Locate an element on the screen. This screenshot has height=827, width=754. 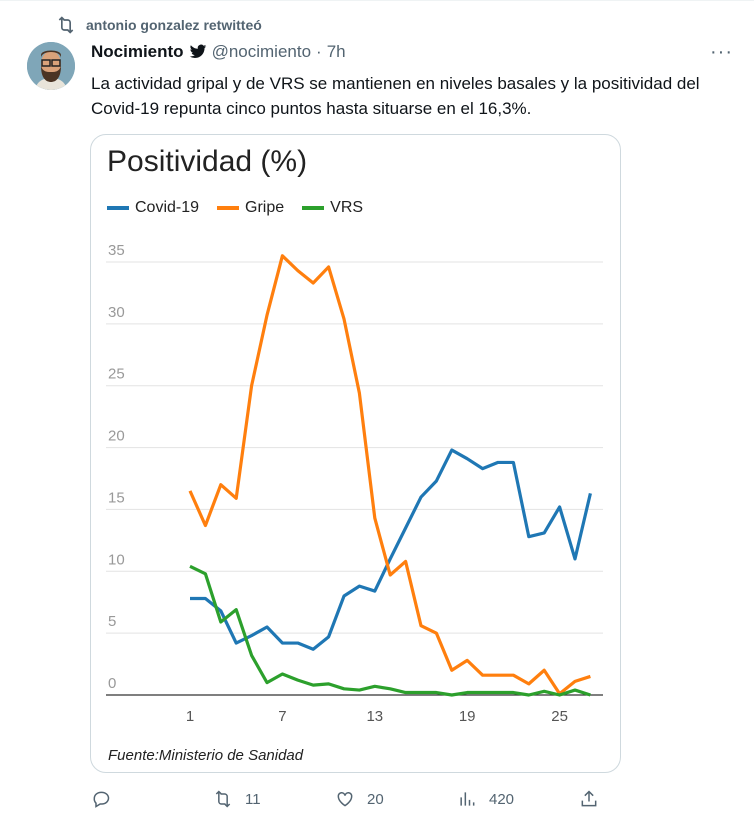
y-tick-label: 0 is located at coordinates (112, 683).